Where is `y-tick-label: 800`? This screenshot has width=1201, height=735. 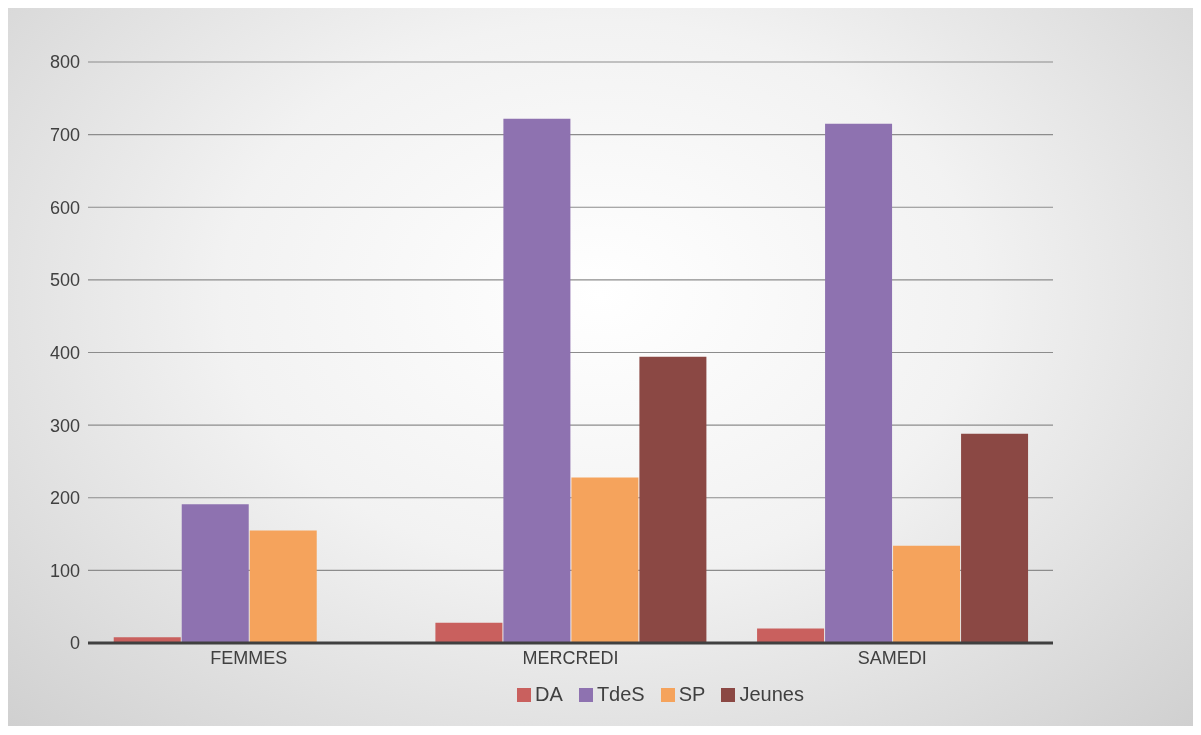 y-tick-label: 800 is located at coordinates (64, 62).